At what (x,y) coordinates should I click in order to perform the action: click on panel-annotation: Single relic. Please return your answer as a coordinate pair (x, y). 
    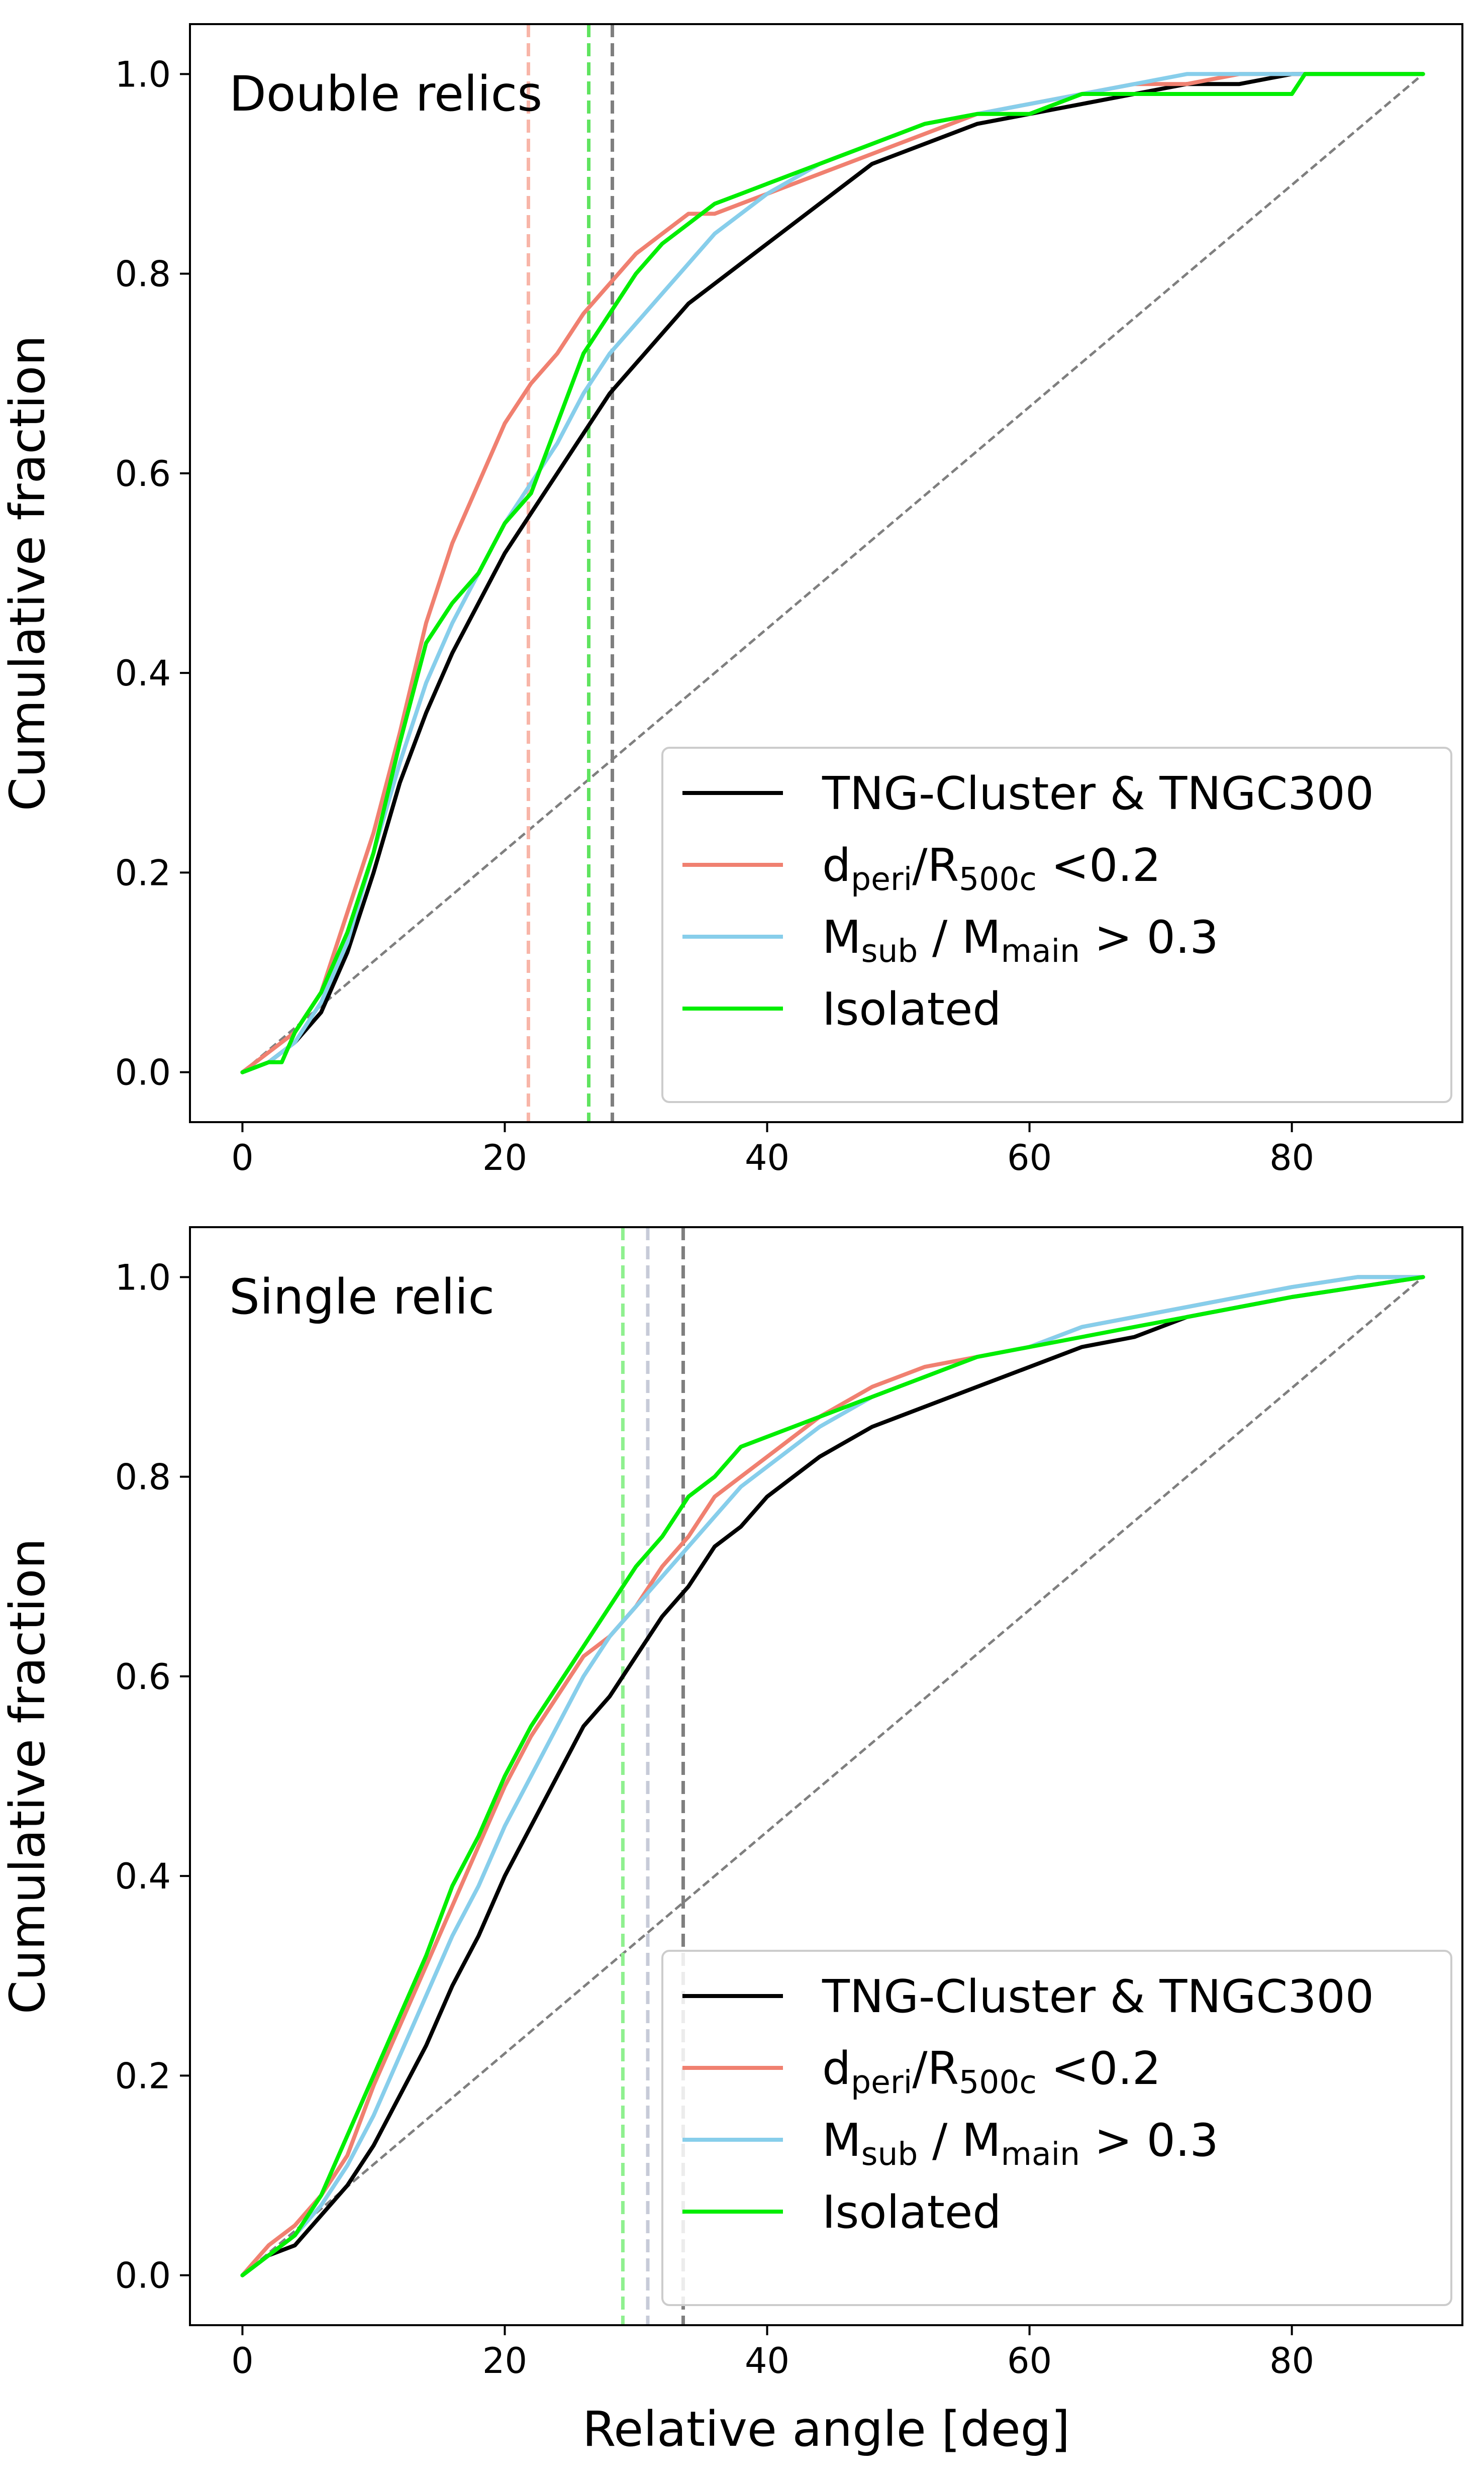
    Looking at the image, I should click on (362, 1297).